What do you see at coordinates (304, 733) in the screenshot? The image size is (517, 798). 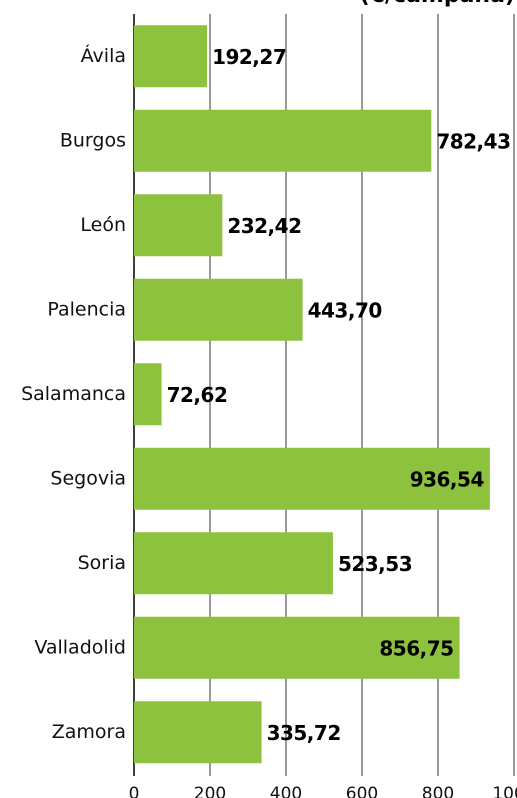 I see `value-label: 335,72` at bounding box center [304, 733].